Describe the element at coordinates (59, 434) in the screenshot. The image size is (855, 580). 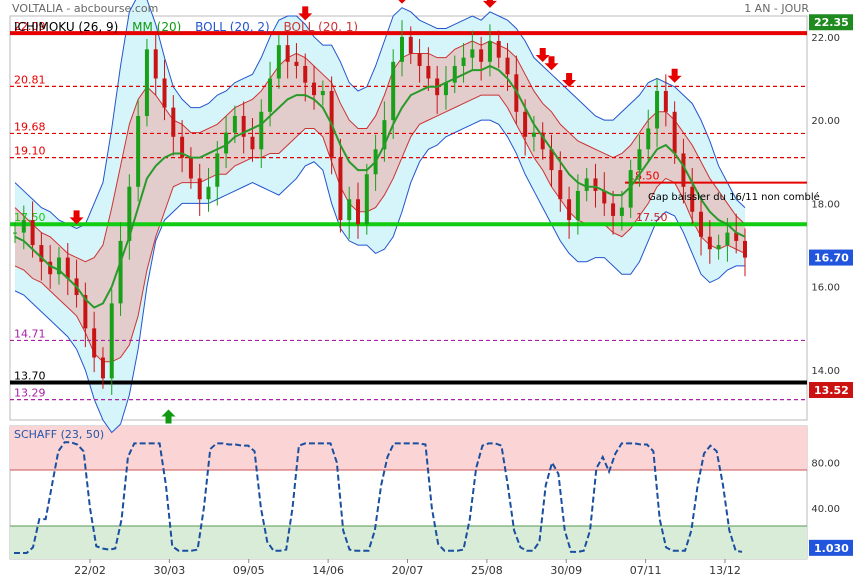
I see `schaff-title: SCHAFF (23, 50)` at that location.